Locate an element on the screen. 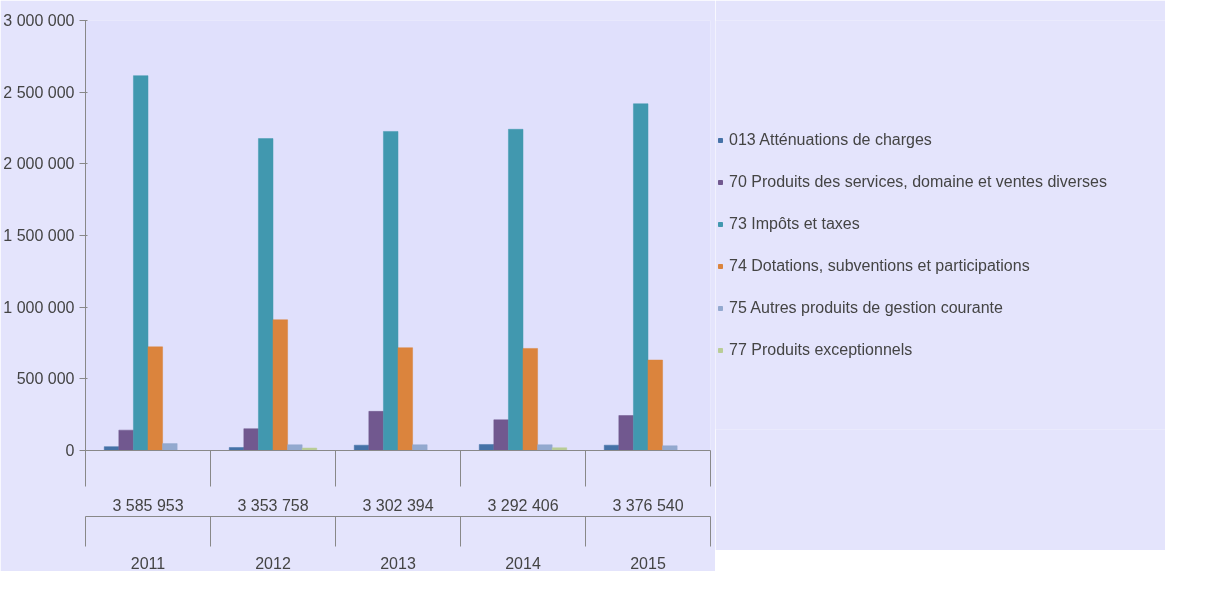 Image resolution: width=1211 pixels, height=603 pixels. text: 3 302 394 is located at coordinates (398, 505).